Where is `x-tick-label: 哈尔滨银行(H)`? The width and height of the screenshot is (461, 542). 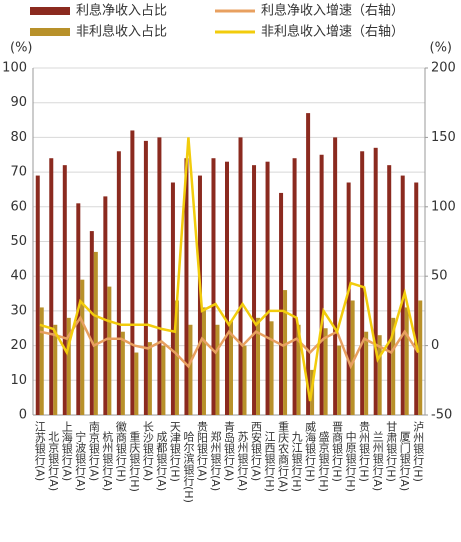
x-tick-label: 哈尔滨银行(H) is located at coordinates (188, 467).